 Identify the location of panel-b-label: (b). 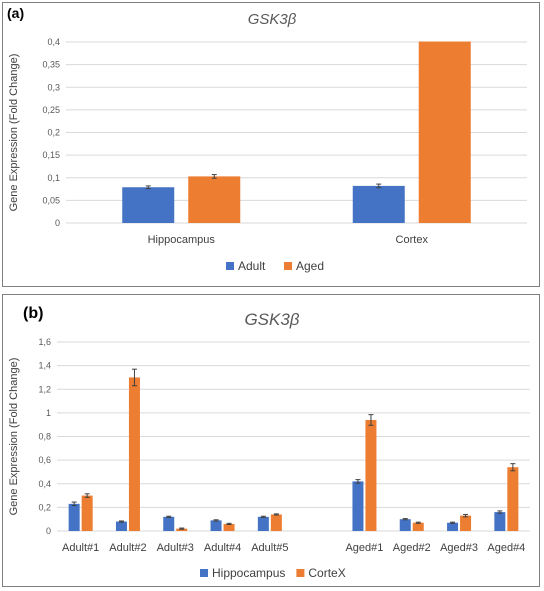
(33, 313).